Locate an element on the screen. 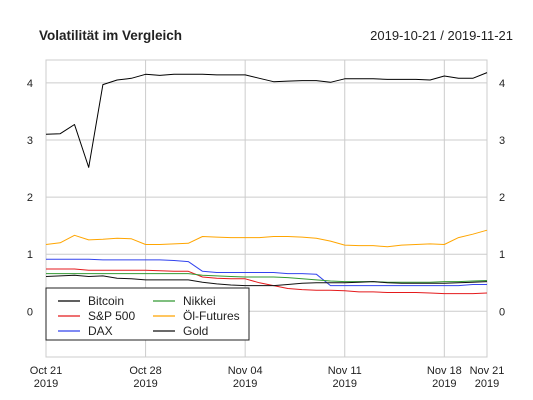  date-range-label: 2019-10-21 / 2019-11-21 is located at coordinates (441, 35).